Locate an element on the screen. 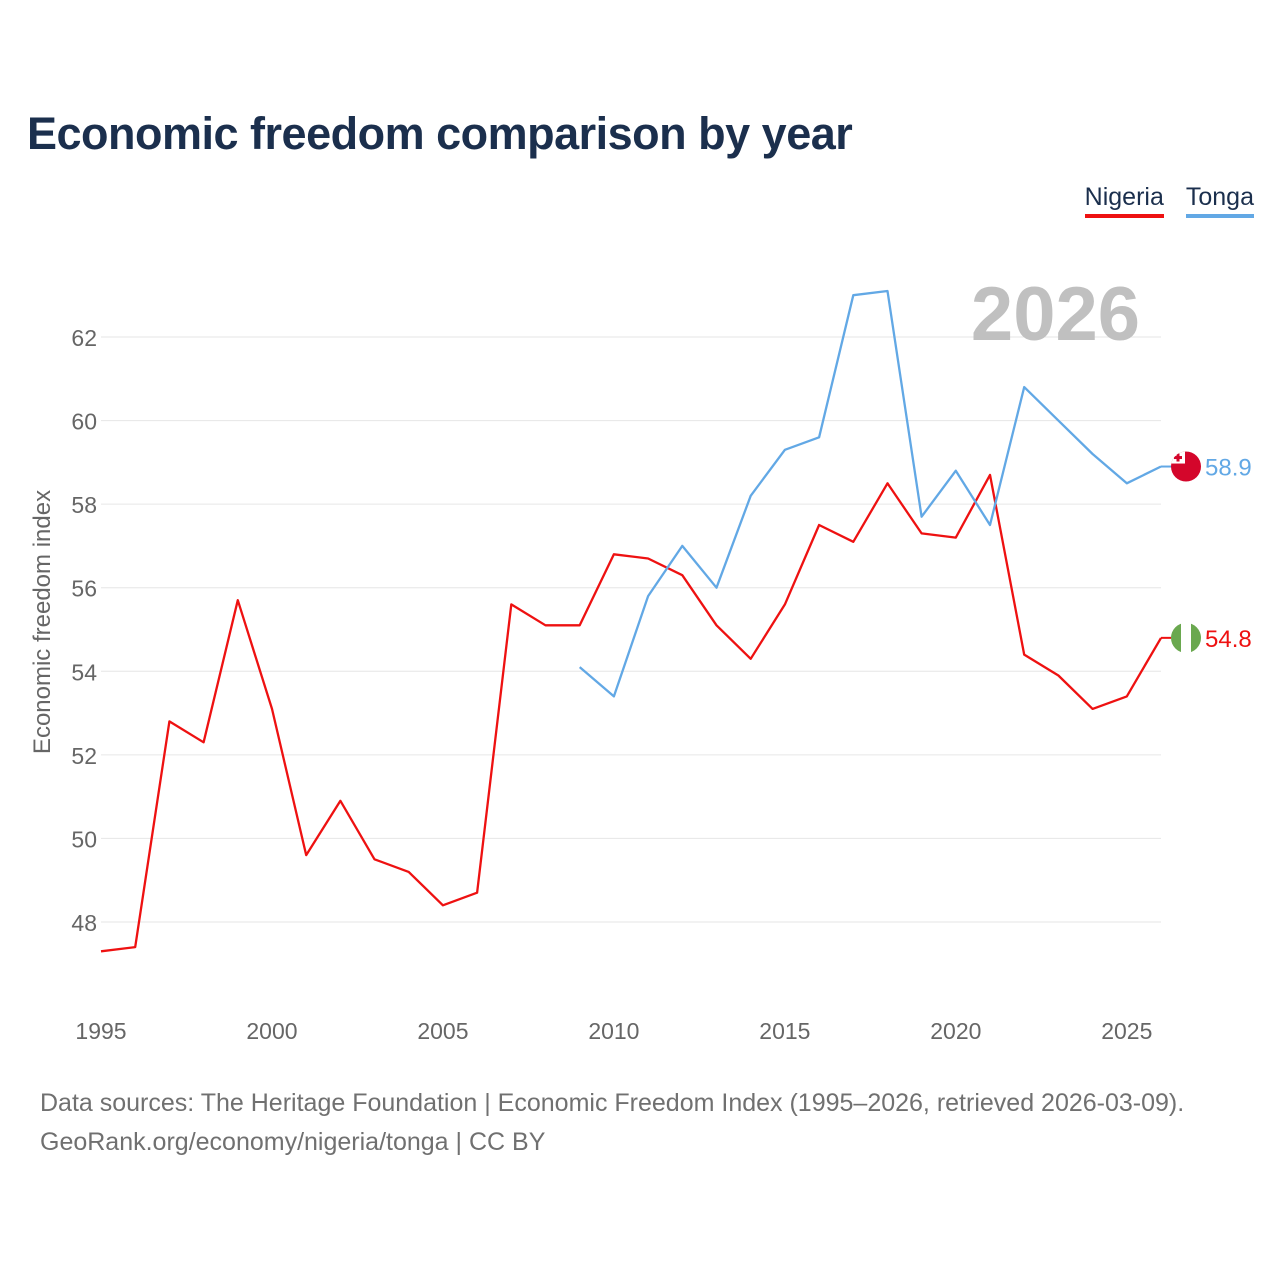 The image size is (1280, 1280). x-tick-label: 2025 is located at coordinates (1126, 1031).